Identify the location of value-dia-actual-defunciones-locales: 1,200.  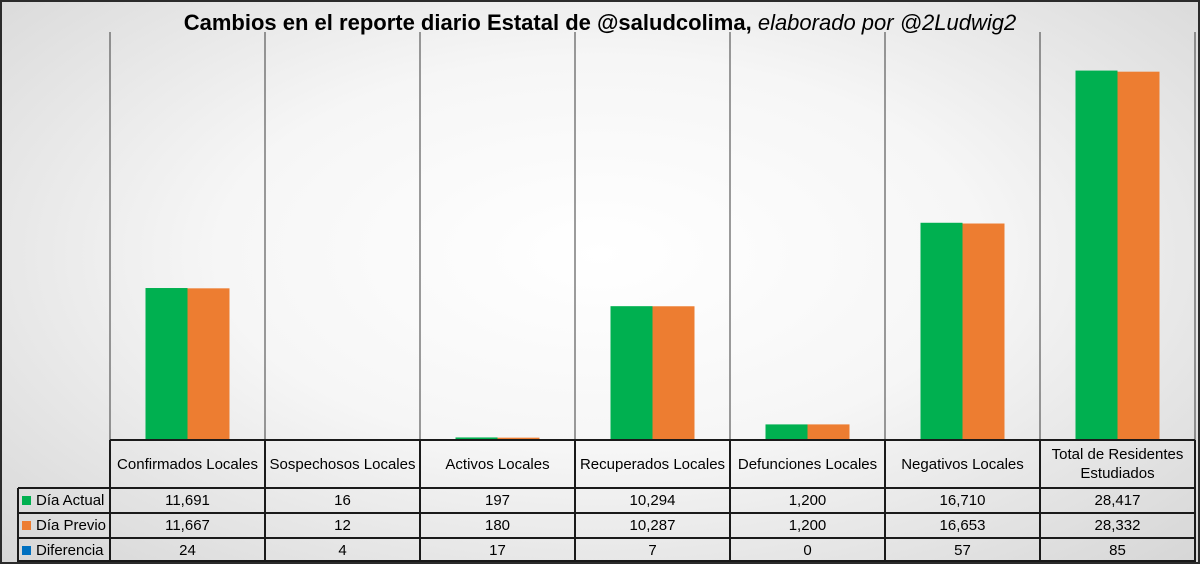
(807, 500).